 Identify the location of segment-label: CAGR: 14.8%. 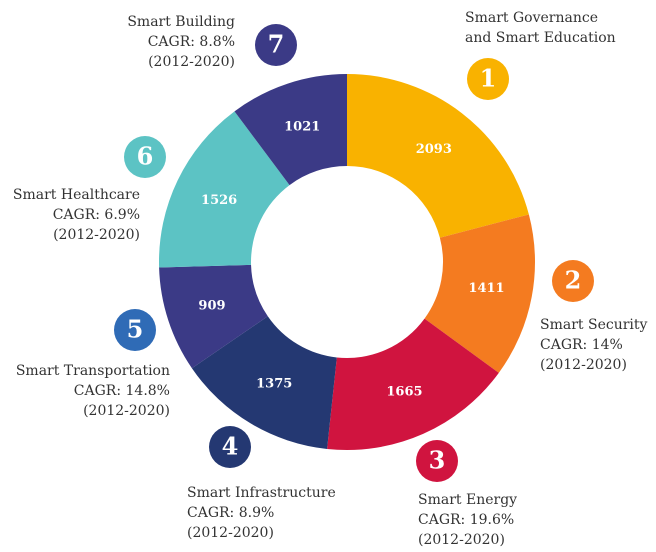
(122, 391).